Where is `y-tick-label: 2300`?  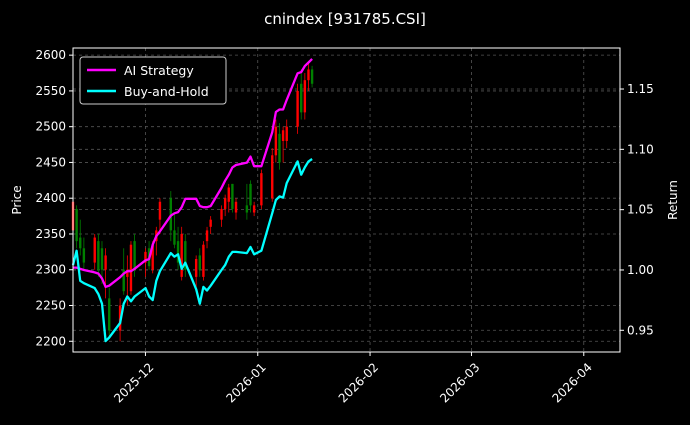
y-tick-label: 2300 is located at coordinates (50, 270).